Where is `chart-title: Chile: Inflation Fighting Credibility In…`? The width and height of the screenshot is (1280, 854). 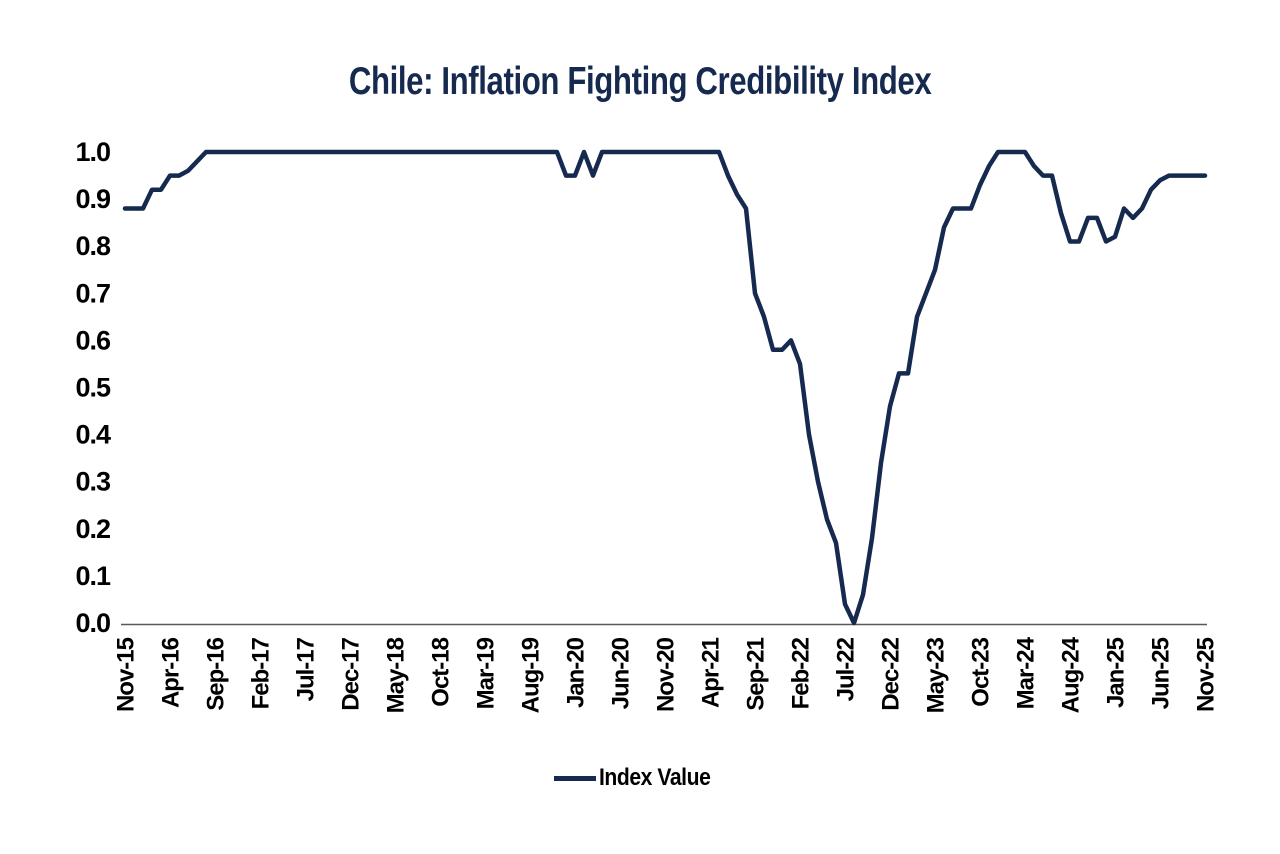 chart-title: Chile: Inflation Fighting Credibility In… is located at coordinates (640, 82).